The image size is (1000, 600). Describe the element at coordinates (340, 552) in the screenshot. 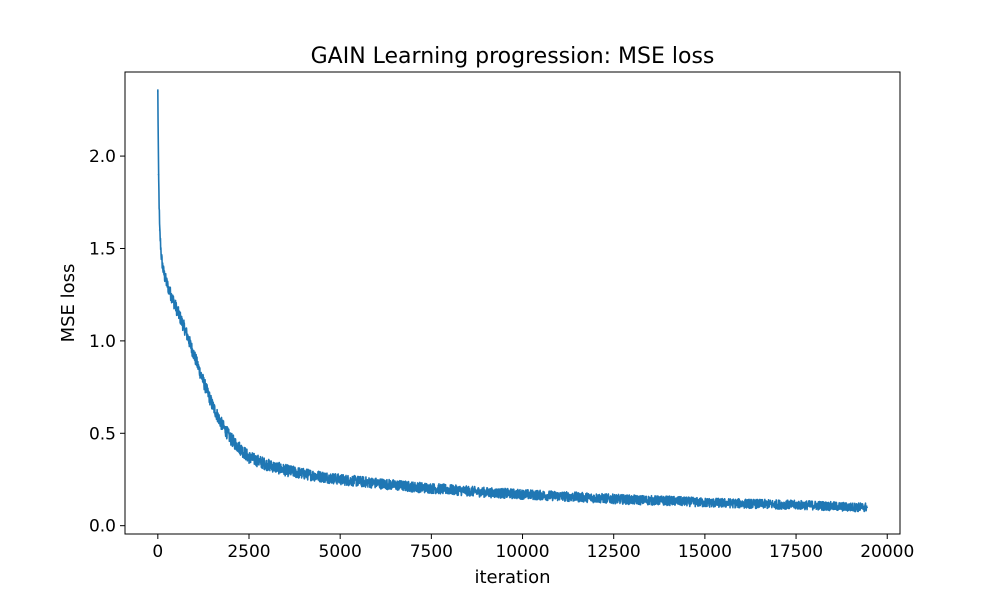

I see `x-tick-label: 5000` at that location.